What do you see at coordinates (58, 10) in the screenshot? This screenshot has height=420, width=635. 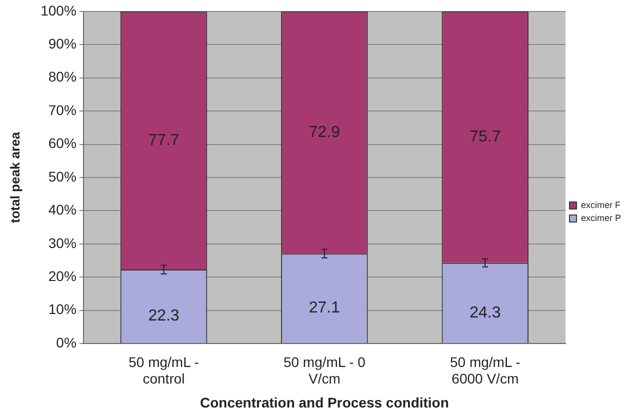 I see `y-tick-label: 100%` at bounding box center [58, 10].